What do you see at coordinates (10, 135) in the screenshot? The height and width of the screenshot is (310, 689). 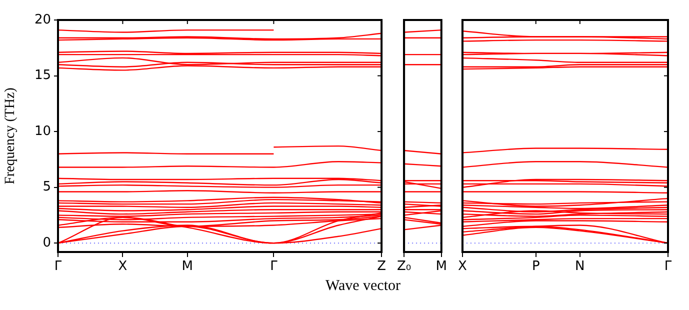 I see `y-axis-title: Frequency (THz)` at bounding box center [10, 135].